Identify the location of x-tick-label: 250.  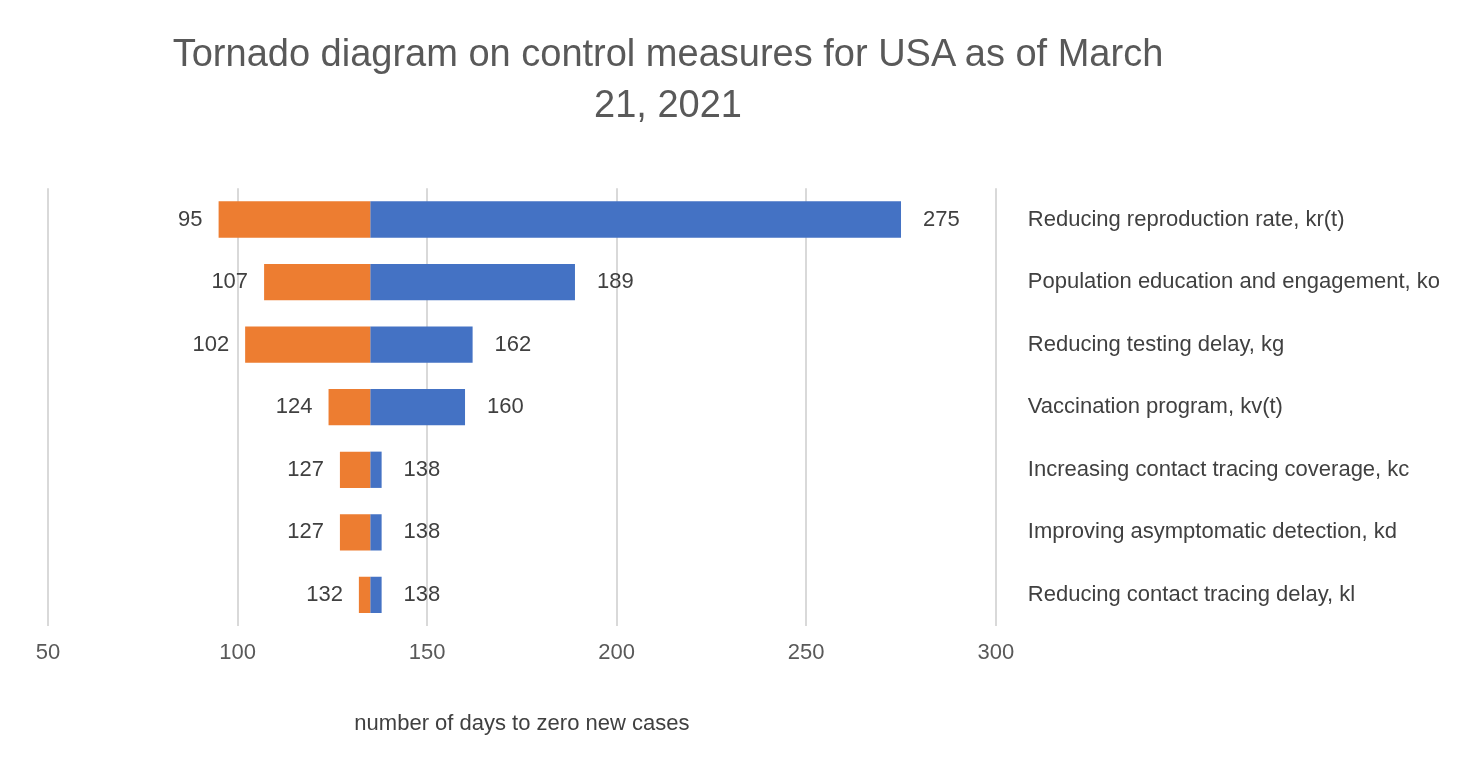
(806, 652).